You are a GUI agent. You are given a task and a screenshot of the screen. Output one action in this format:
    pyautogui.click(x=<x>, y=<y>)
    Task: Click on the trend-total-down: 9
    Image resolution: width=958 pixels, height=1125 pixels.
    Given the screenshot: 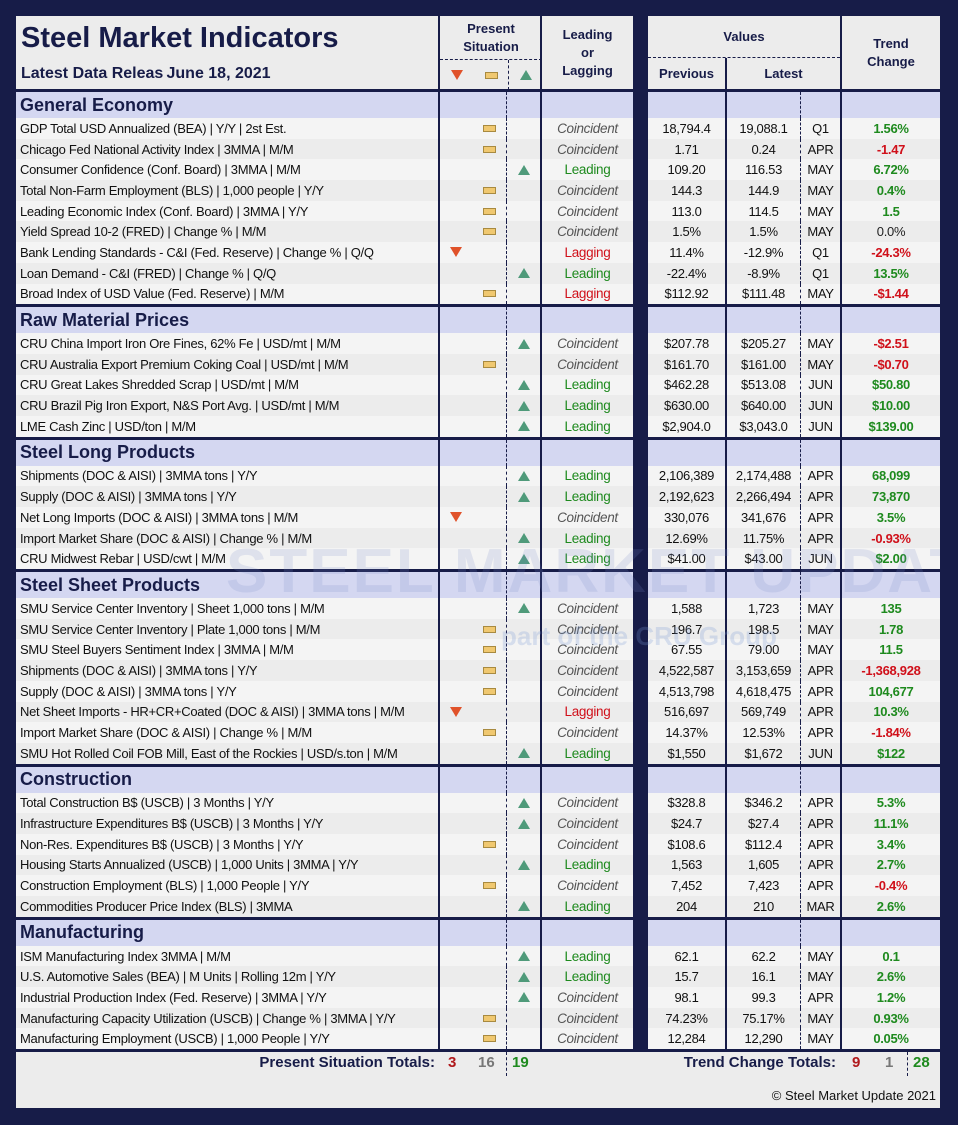 What is the action you would take?
    pyautogui.click(x=856, y=1063)
    